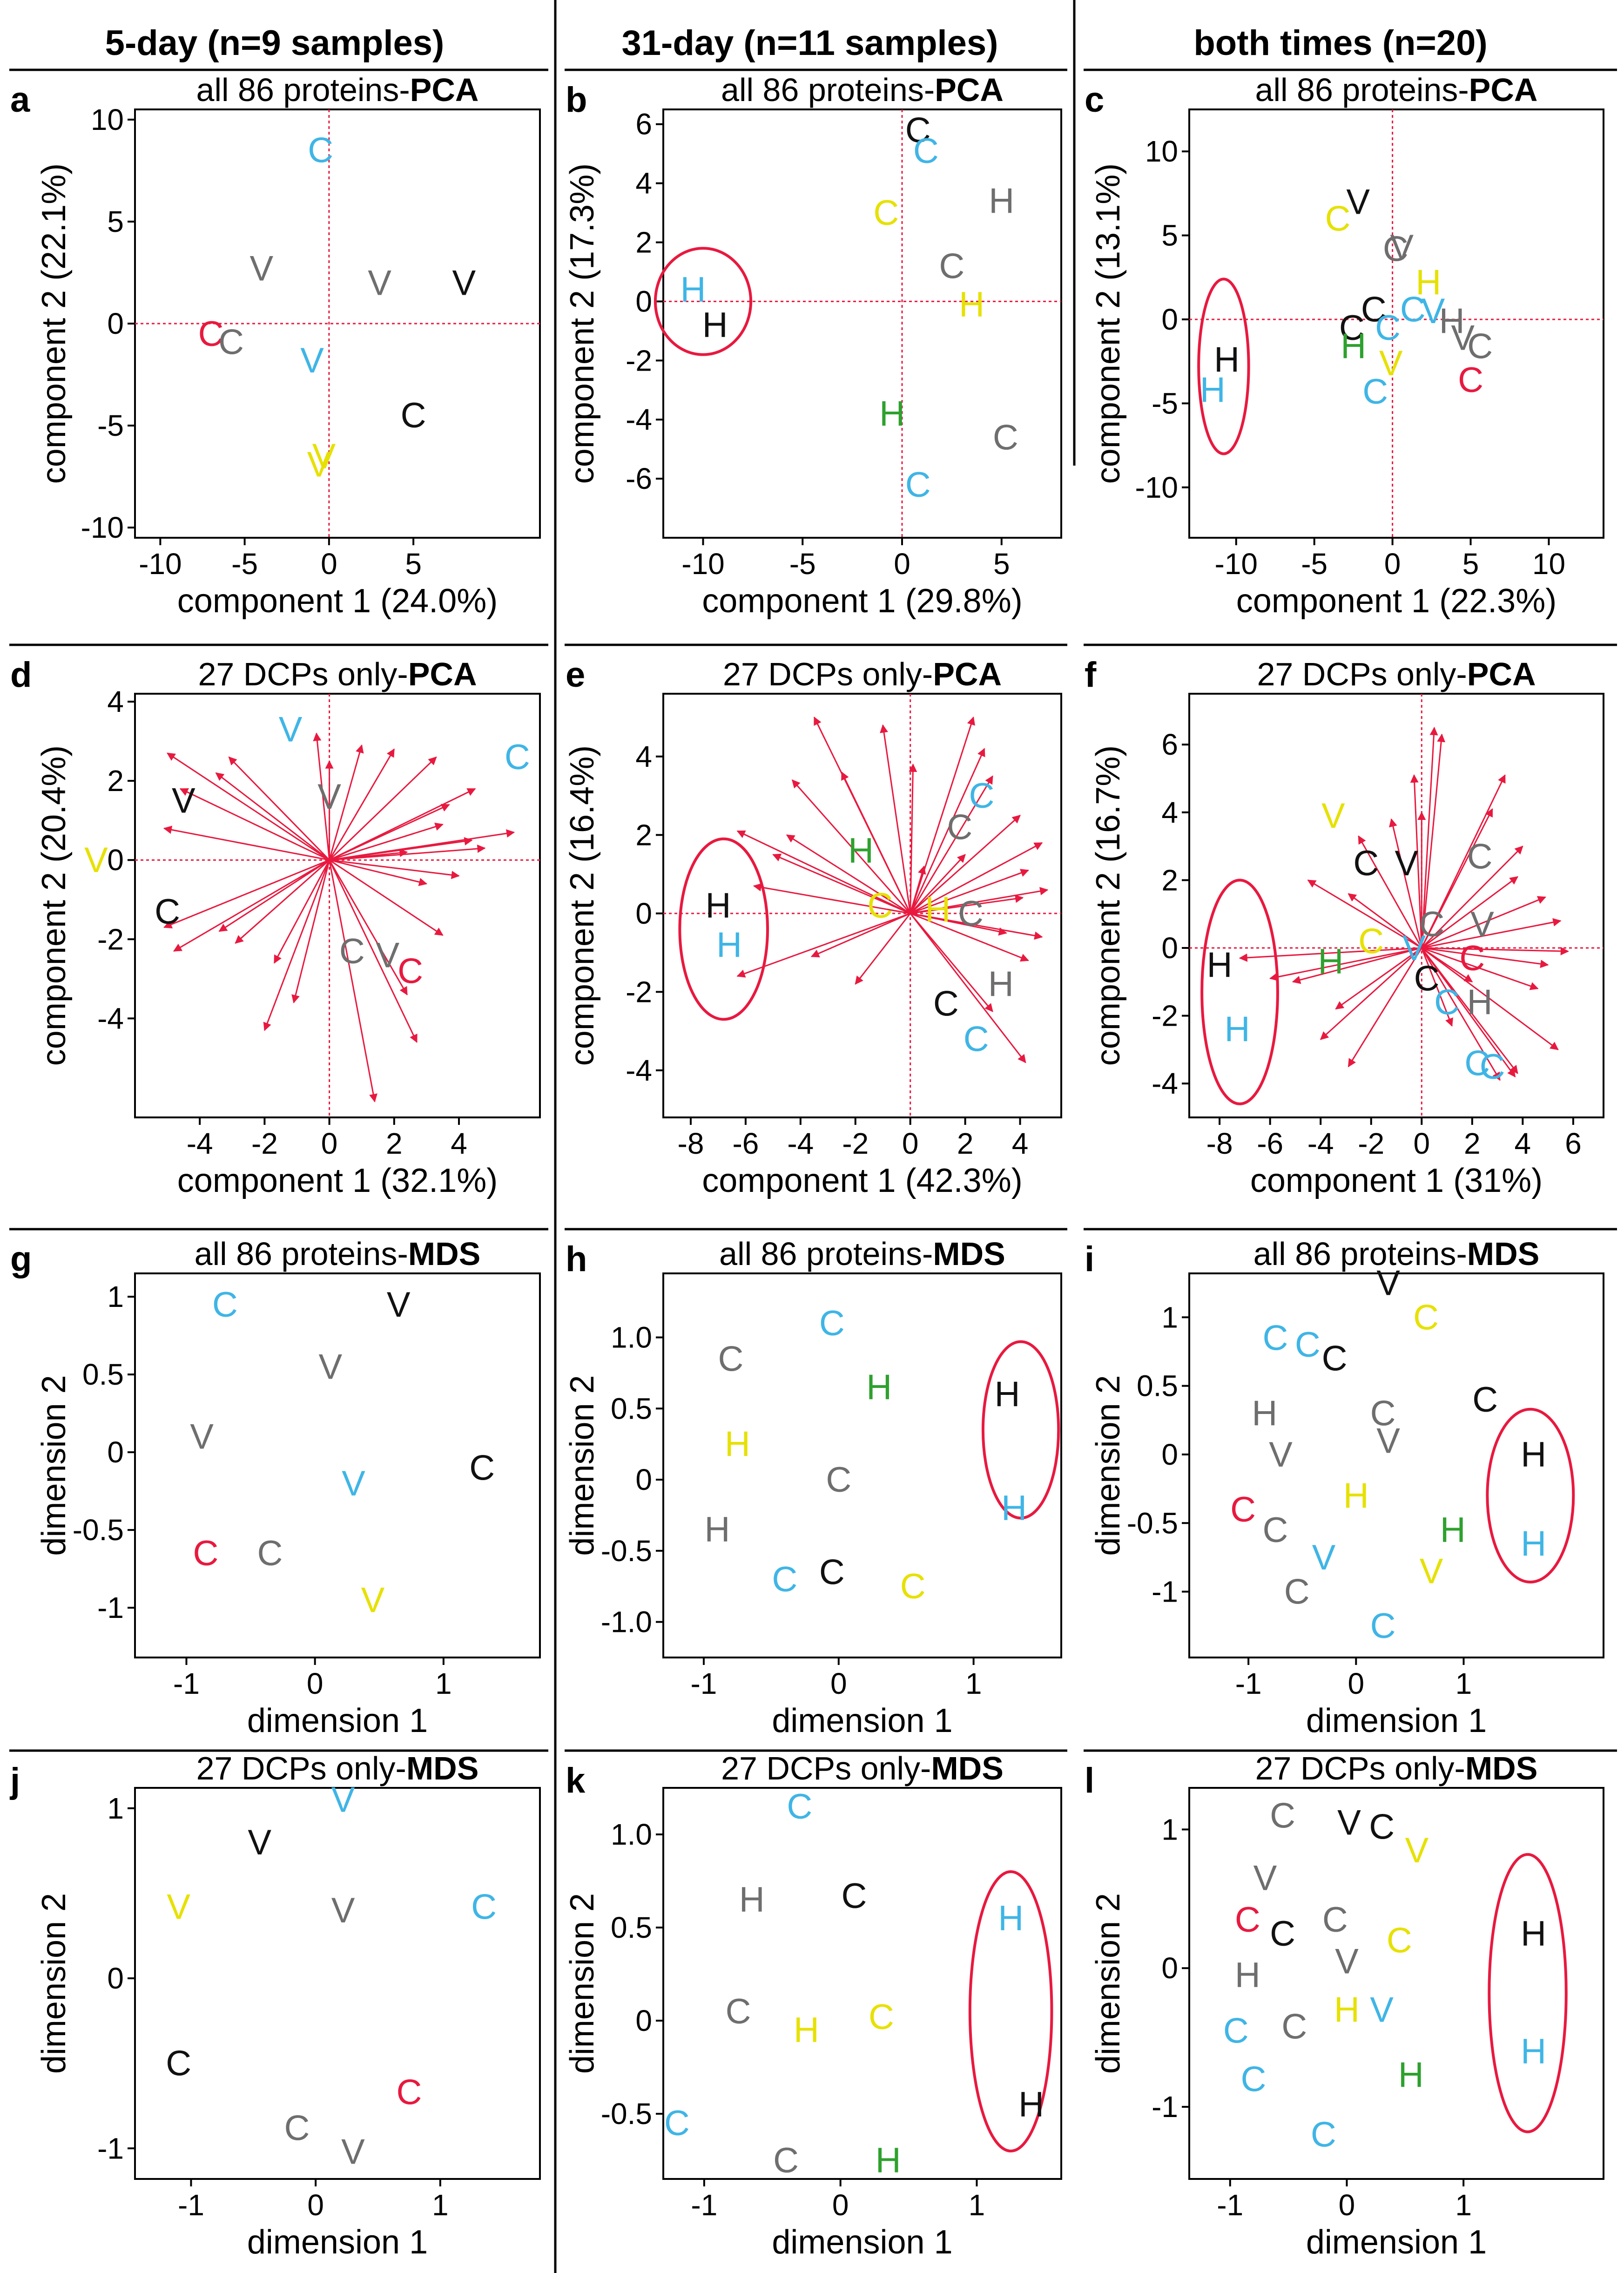  What do you see at coordinates (21, 1259) in the screenshot?
I see `panel-letter: g` at bounding box center [21, 1259].